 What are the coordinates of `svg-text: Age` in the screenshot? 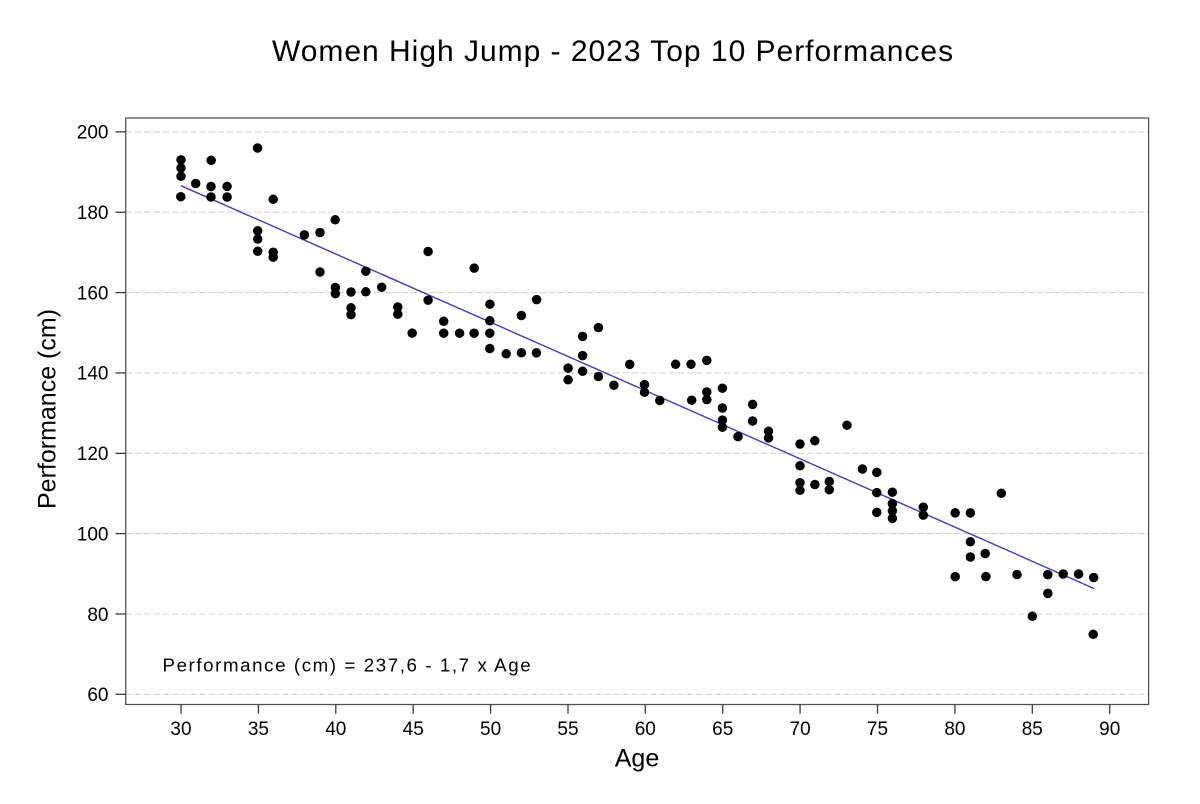 It's located at (637, 758).